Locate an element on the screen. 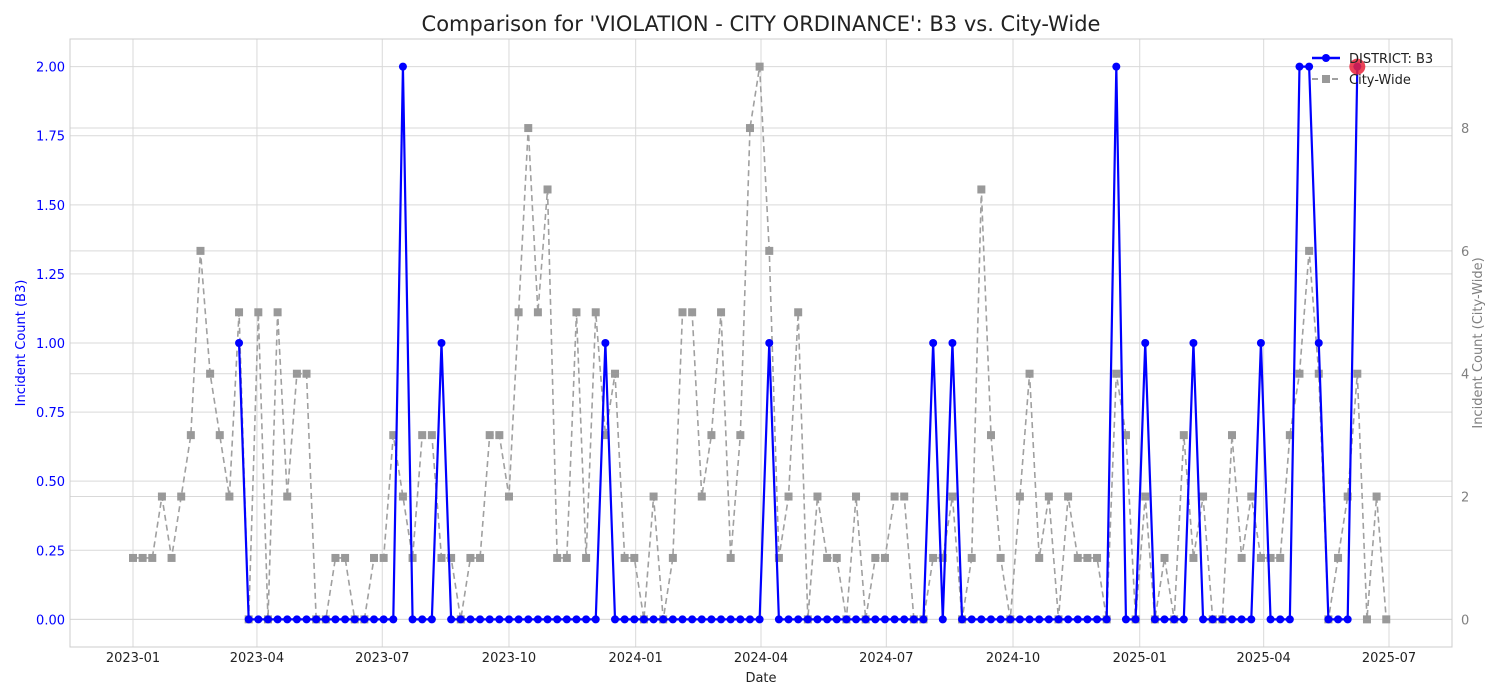 The height and width of the screenshot is (700, 1500). y-right-tick-label: 2 is located at coordinates (1465, 498).